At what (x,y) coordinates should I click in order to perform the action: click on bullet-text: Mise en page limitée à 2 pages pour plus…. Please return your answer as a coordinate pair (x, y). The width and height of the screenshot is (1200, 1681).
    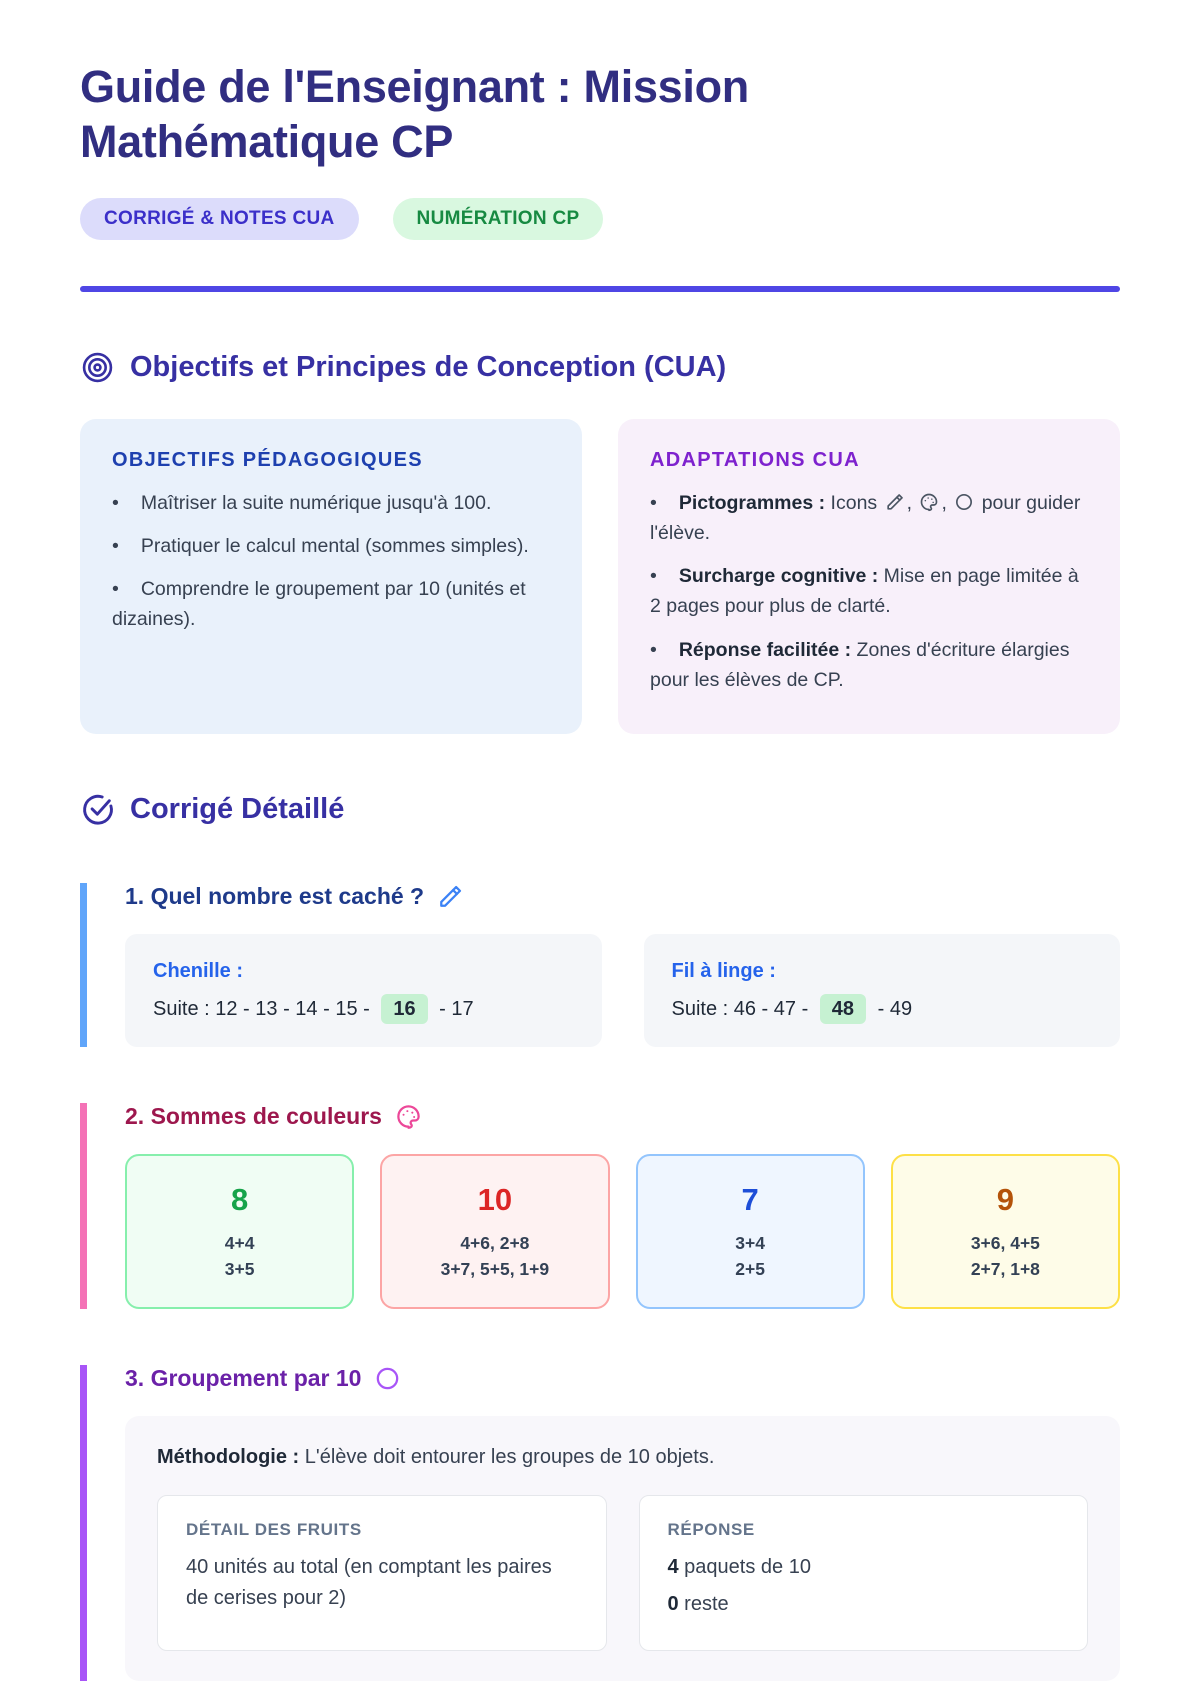
    Looking at the image, I should click on (864, 591).